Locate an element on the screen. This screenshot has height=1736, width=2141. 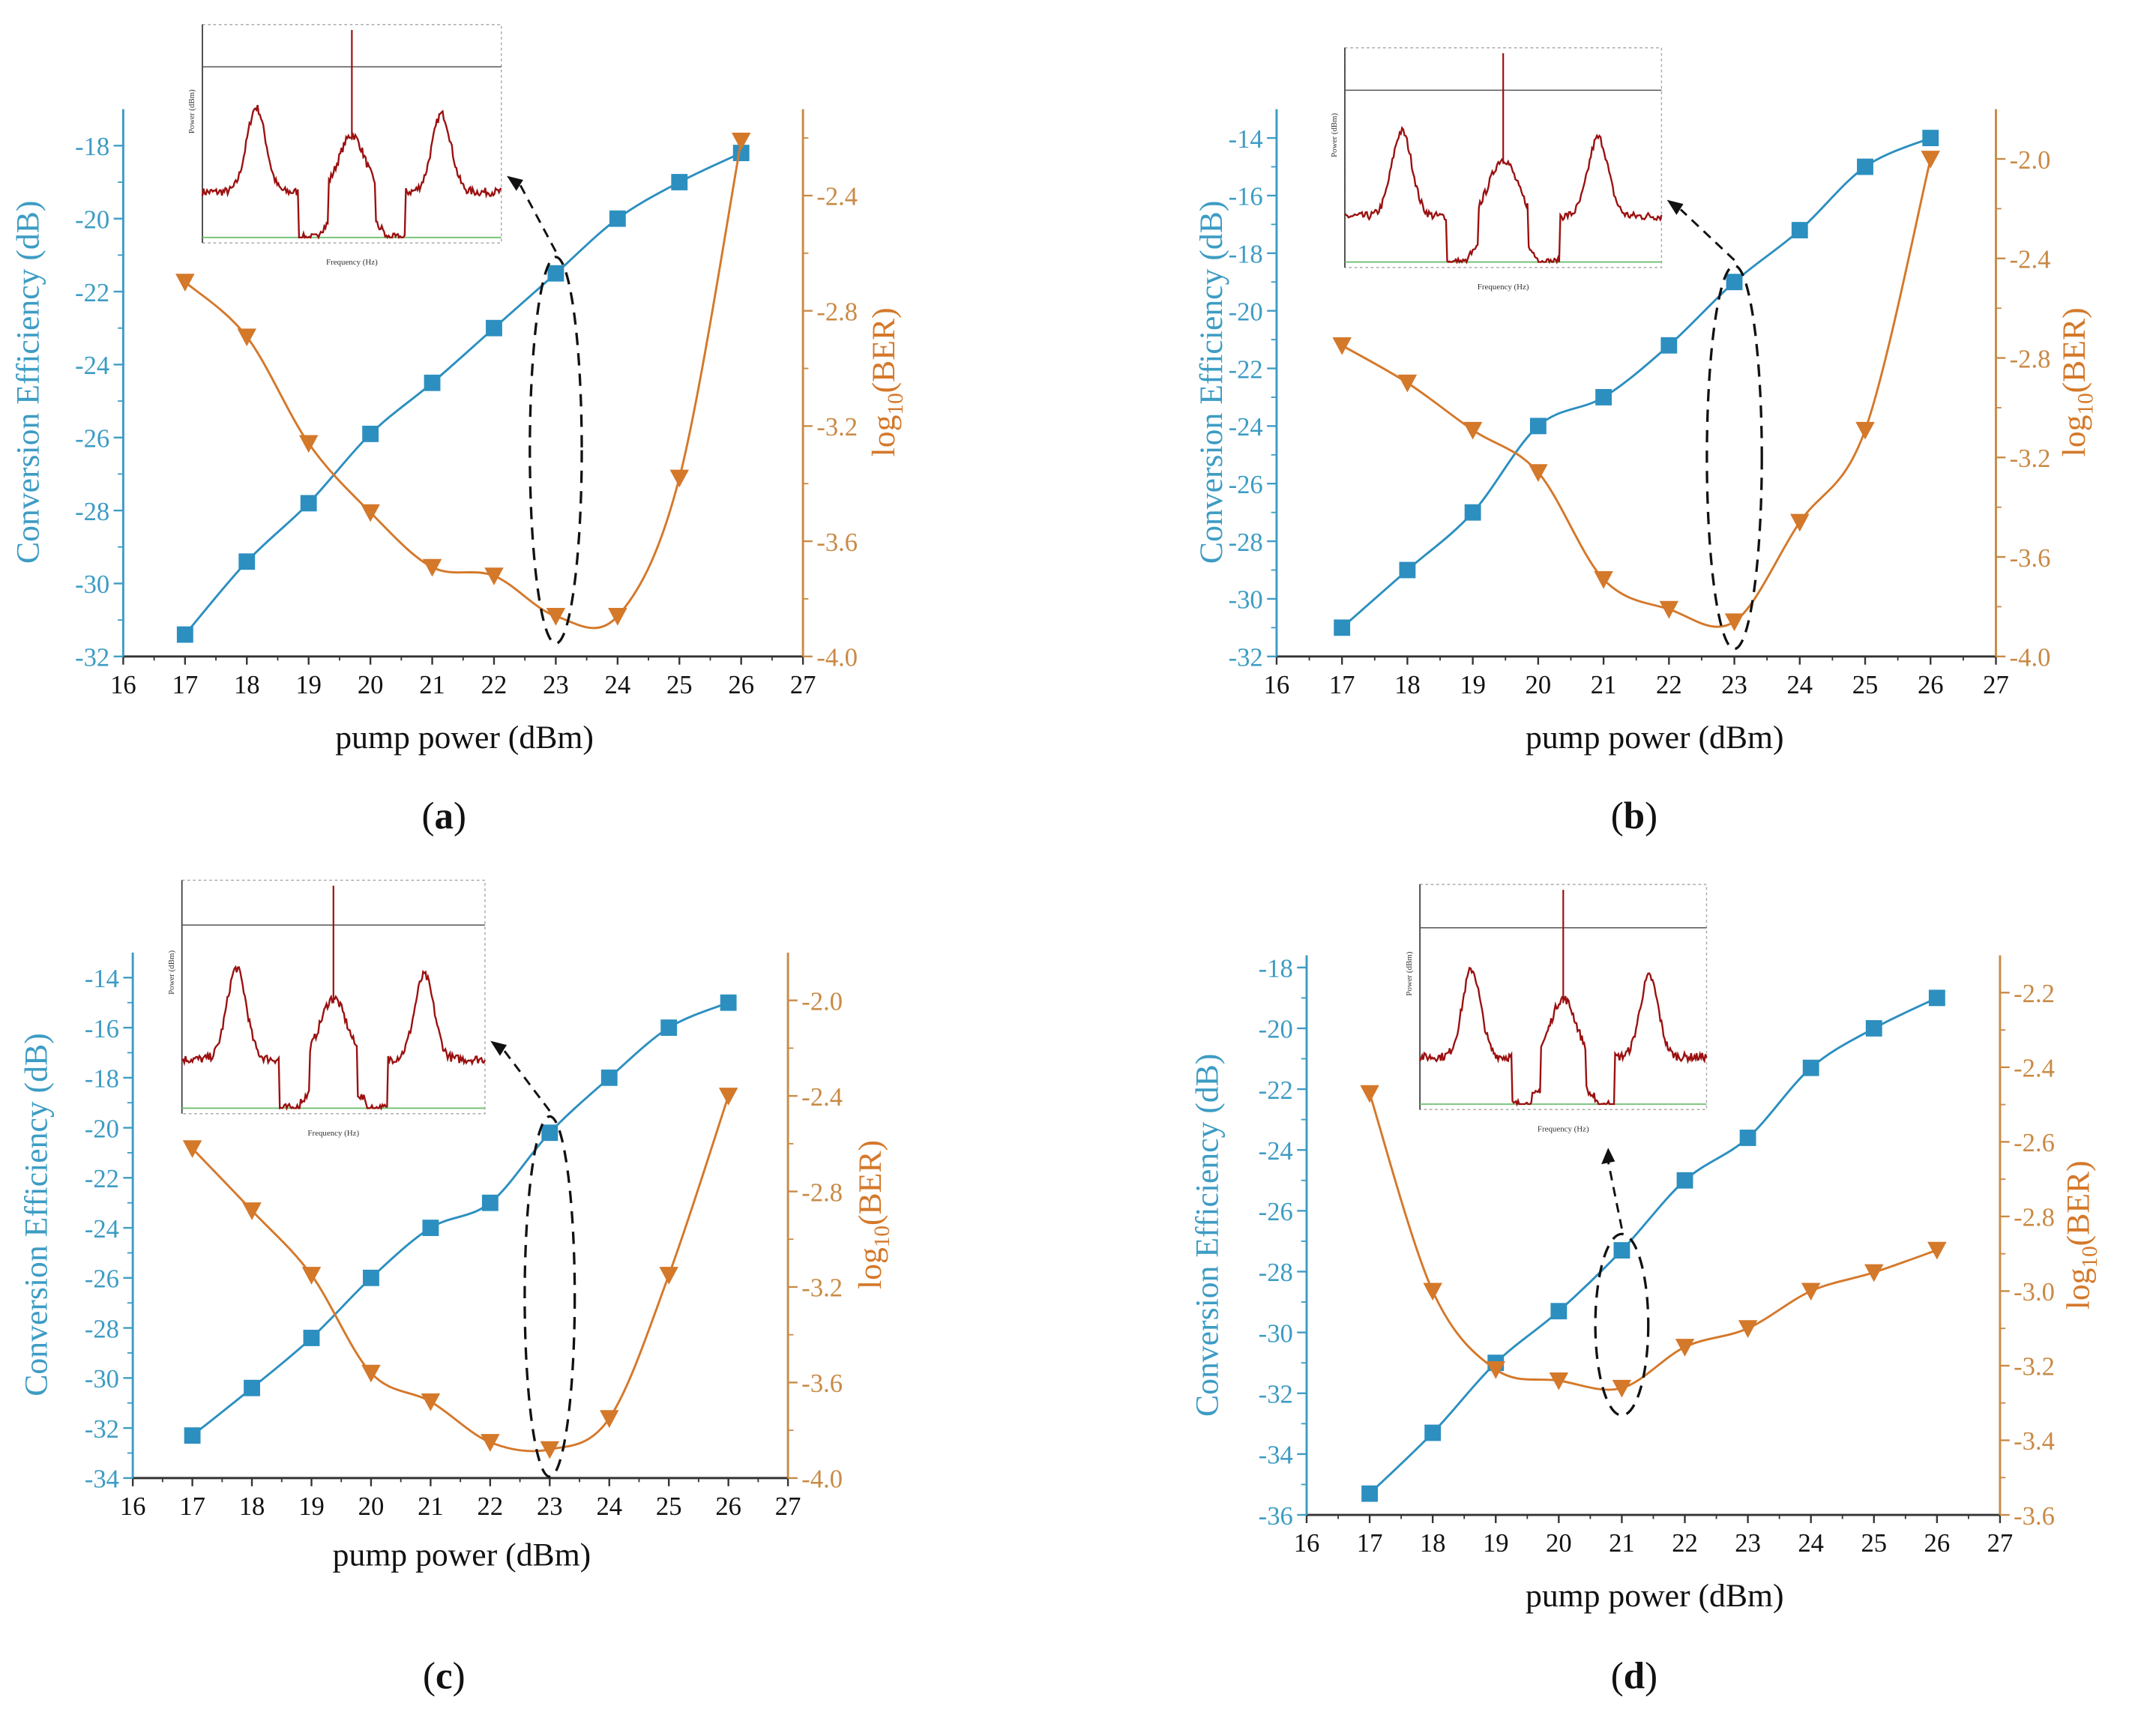
left-y-tick-label: -20 is located at coordinates (102, 1129).